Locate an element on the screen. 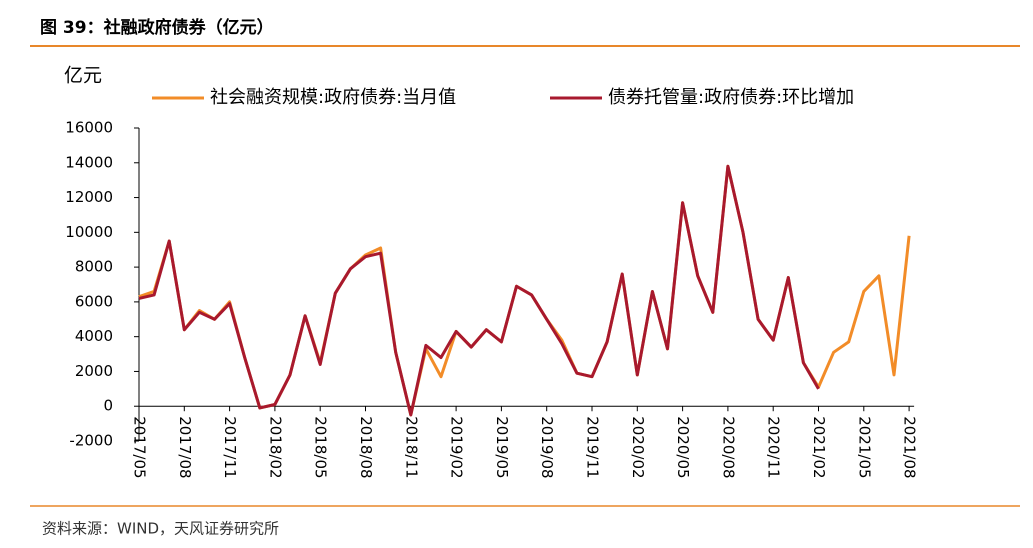  x-tick-label: 2019/11 is located at coordinates (593, 447).